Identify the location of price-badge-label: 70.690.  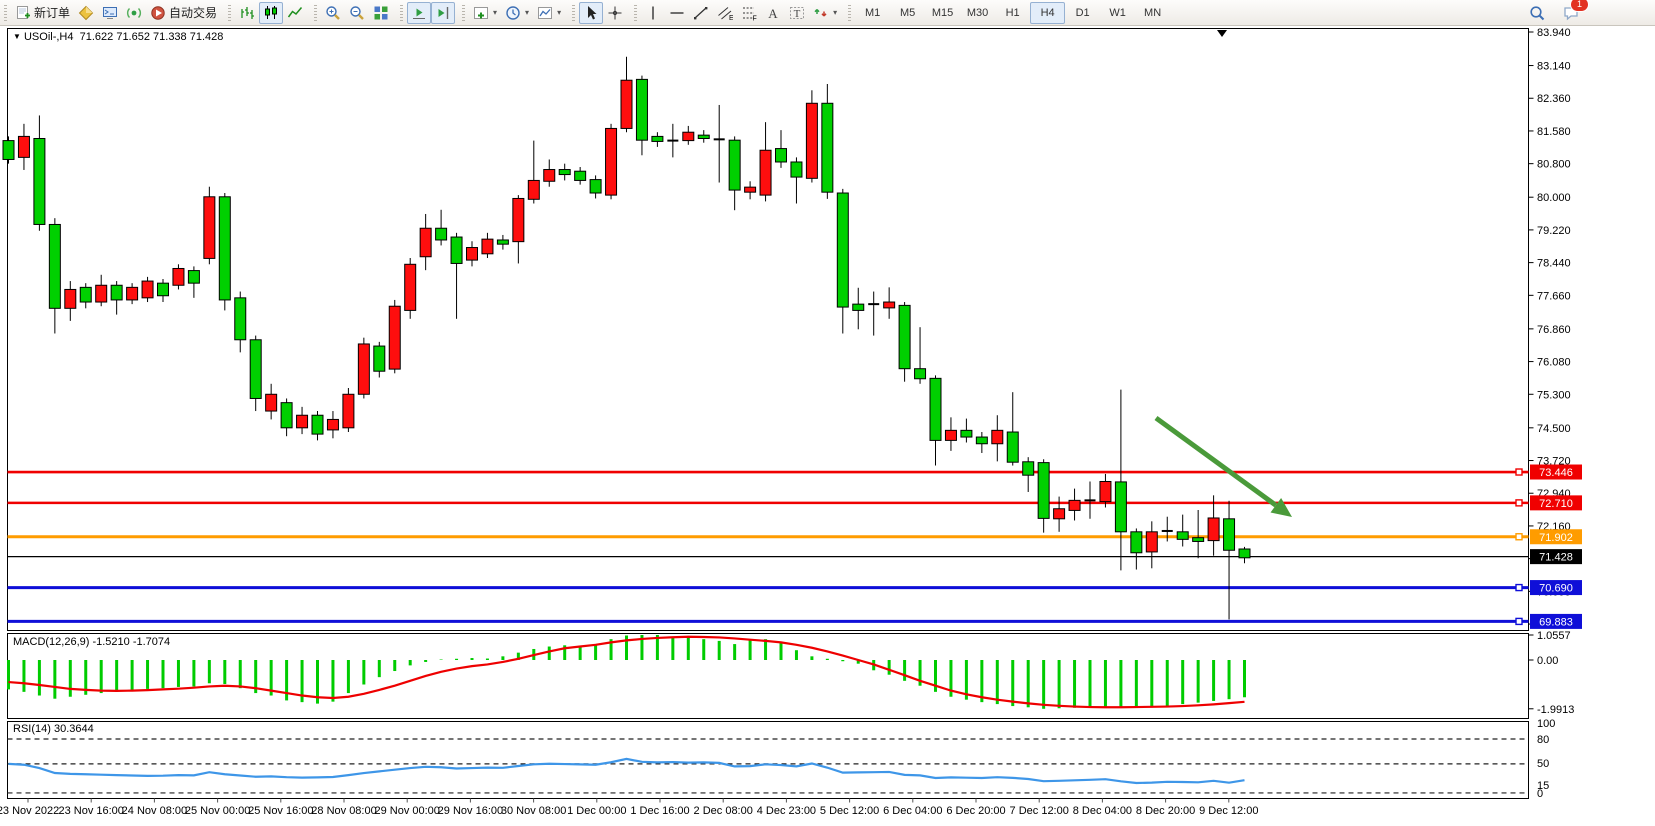
(1556, 589).